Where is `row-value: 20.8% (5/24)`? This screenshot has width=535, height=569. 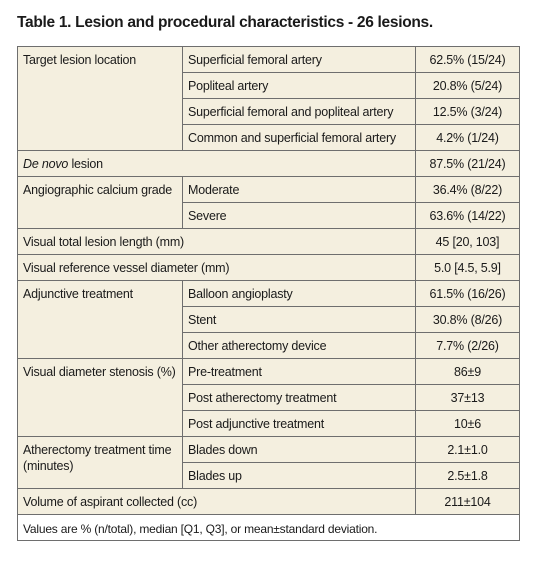
row-value: 20.8% (5/24) is located at coordinates (467, 85).